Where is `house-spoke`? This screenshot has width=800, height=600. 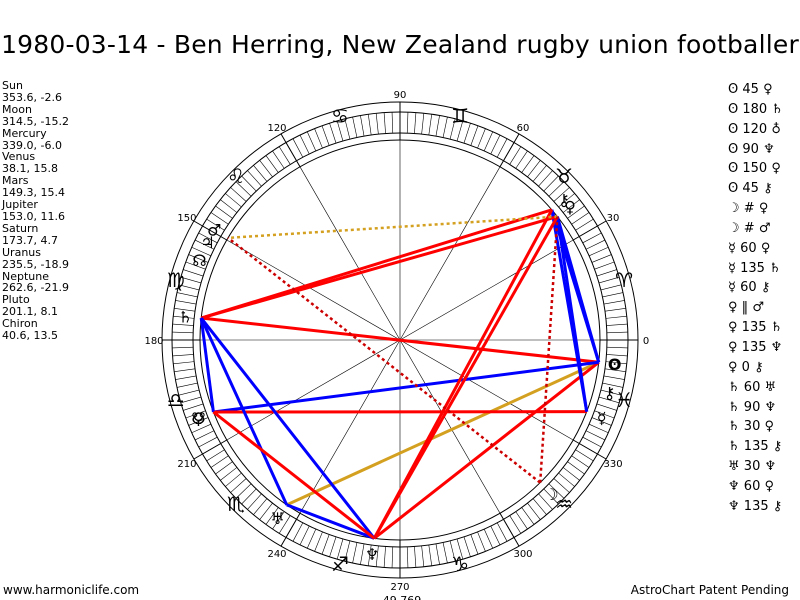 house-spoke is located at coordinates (450, 253).